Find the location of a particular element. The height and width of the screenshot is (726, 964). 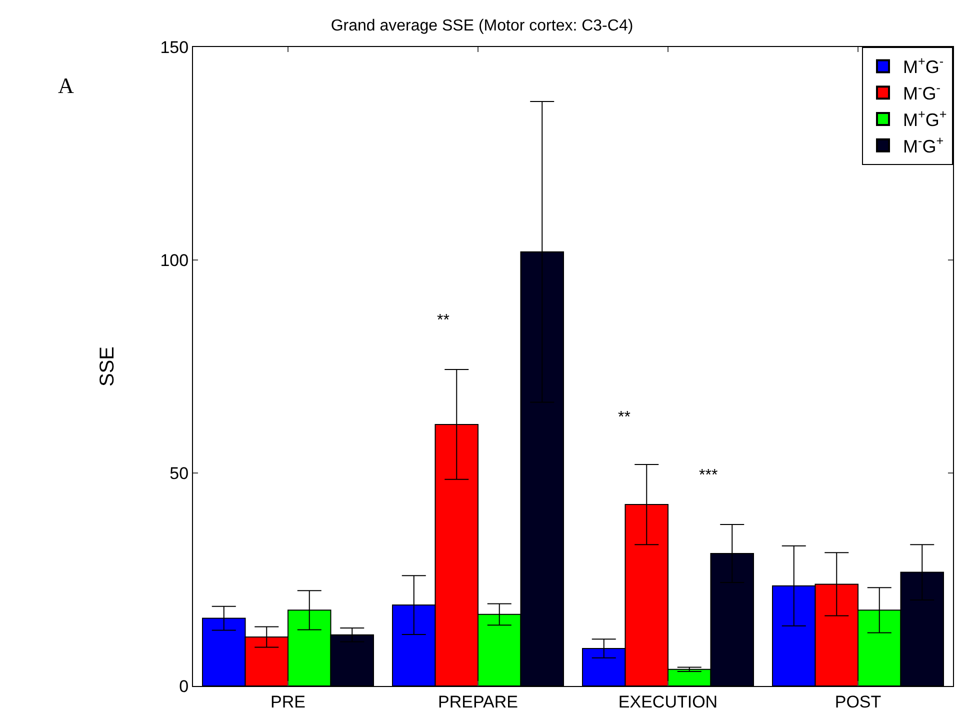

x-tick-label: EXECUTION is located at coordinates (668, 702).